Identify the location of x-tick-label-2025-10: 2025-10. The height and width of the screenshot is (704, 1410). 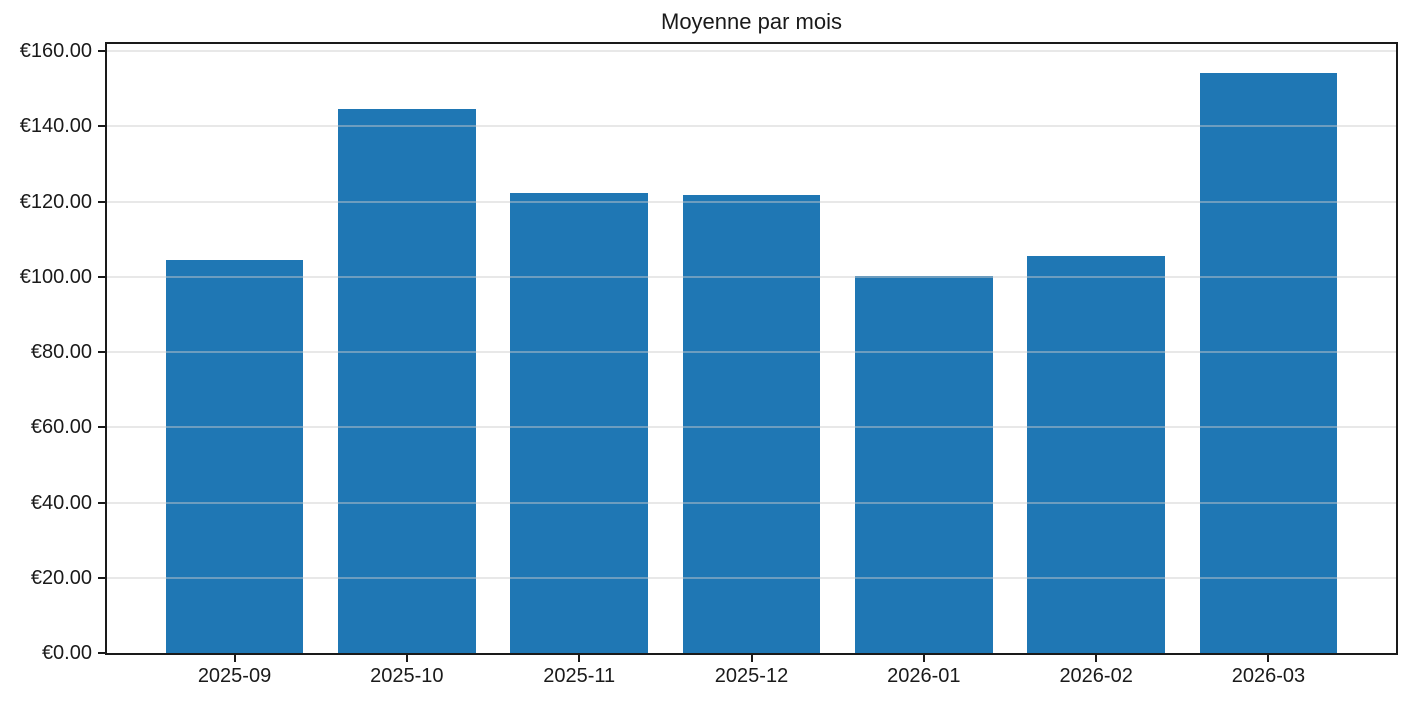
(407, 676).